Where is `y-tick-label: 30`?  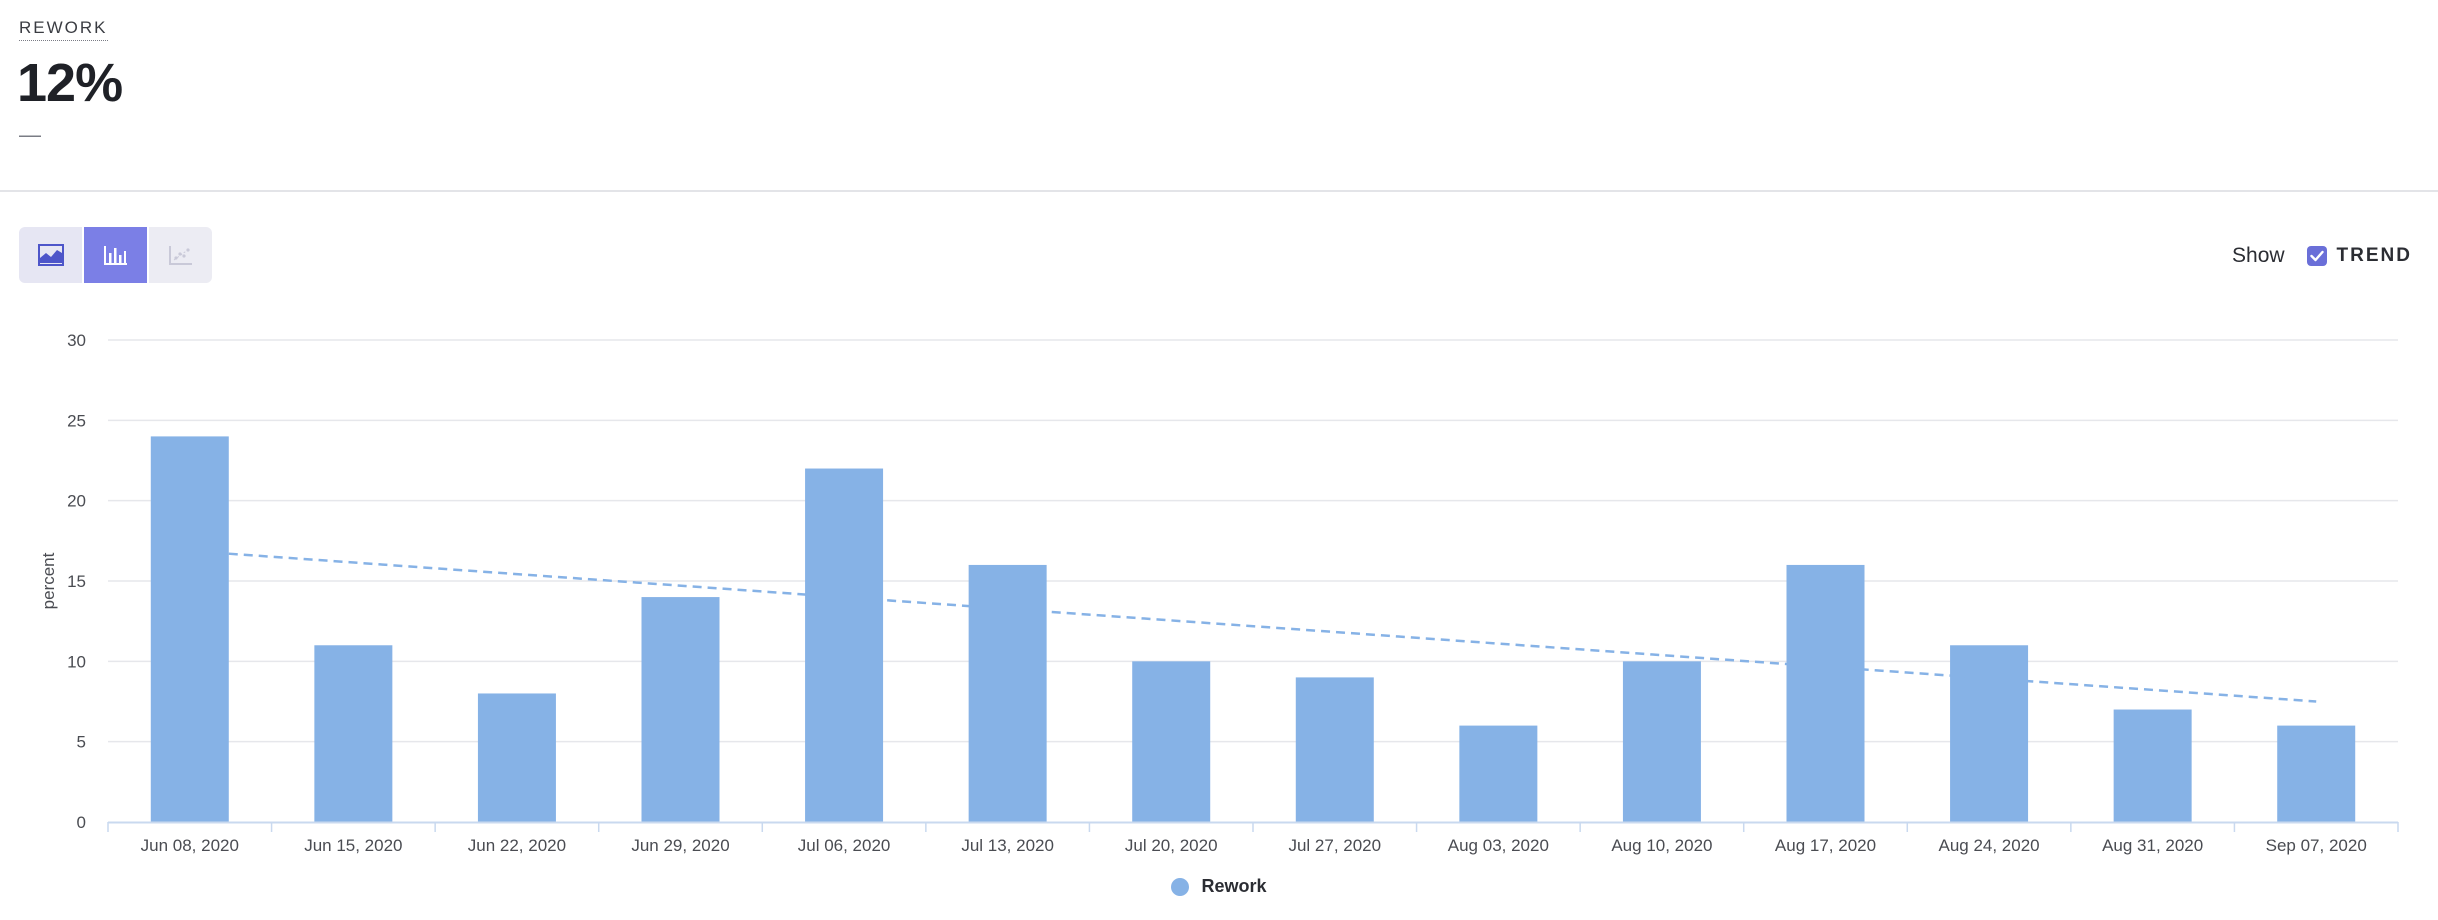
y-tick-label: 30 is located at coordinates (76, 340).